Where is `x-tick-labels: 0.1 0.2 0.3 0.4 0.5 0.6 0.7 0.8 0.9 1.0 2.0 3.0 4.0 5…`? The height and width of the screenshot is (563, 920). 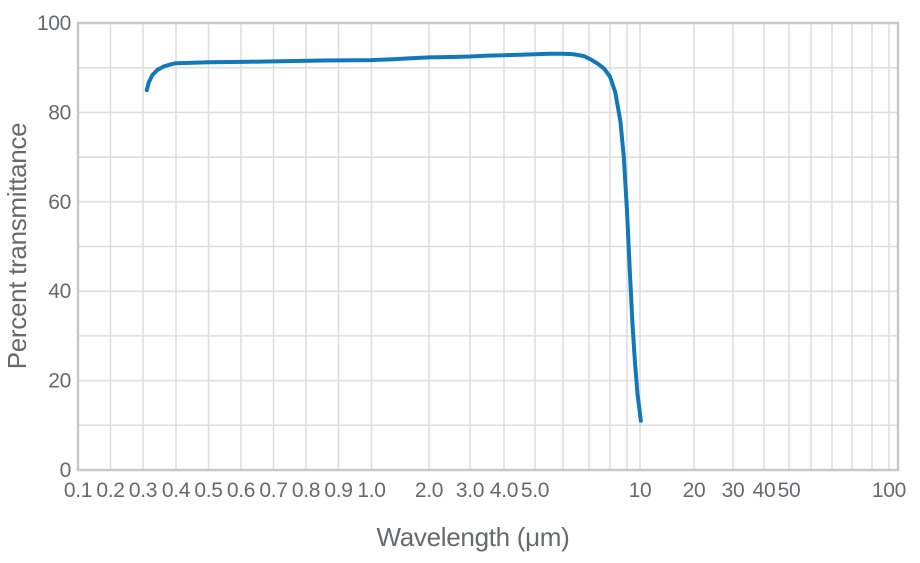 x-tick-labels: 0.1 0.2 0.3 0.4 0.5 0.6 0.7 0.8 0.9 1.0 2.0 3.0 4.0 5… is located at coordinates (485, 490).